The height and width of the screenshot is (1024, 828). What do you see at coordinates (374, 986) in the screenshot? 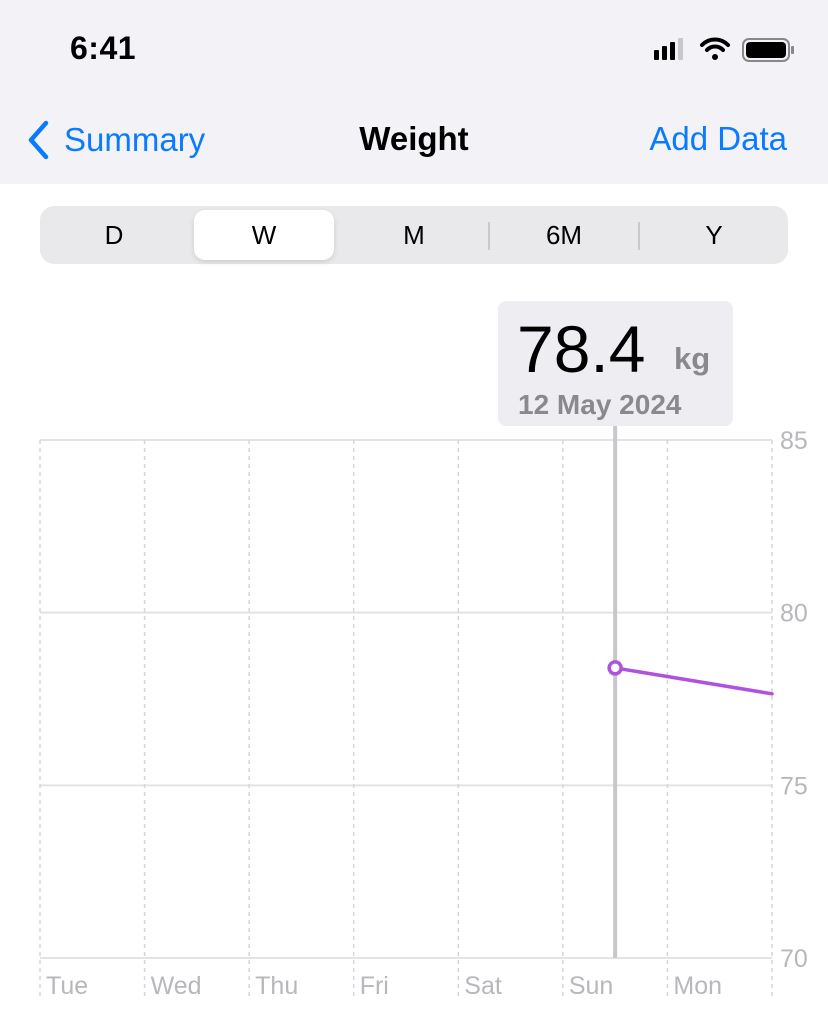
I see `x-tick-label: Fri` at bounding box center [374, 986].